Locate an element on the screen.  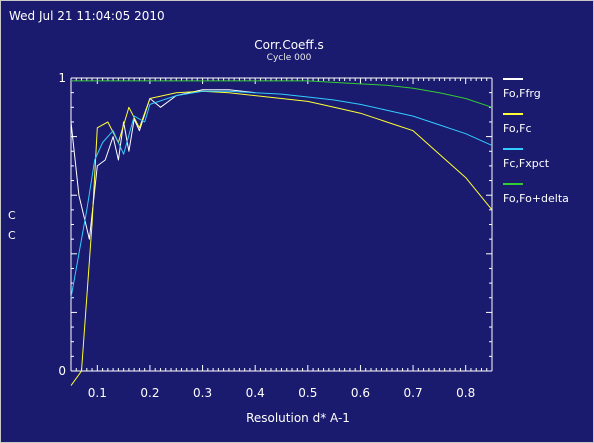
x-axis-label: Resolution d* A-1 is located at coordinates (298, 418).